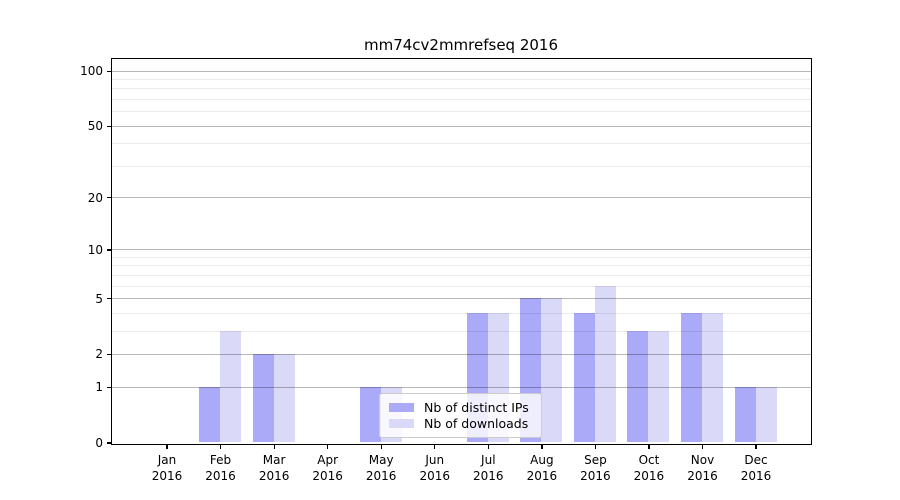 Image resolution: width=900 pixels, height=500 pixels. I want to click on x-tick-apr, so click(328, 446).